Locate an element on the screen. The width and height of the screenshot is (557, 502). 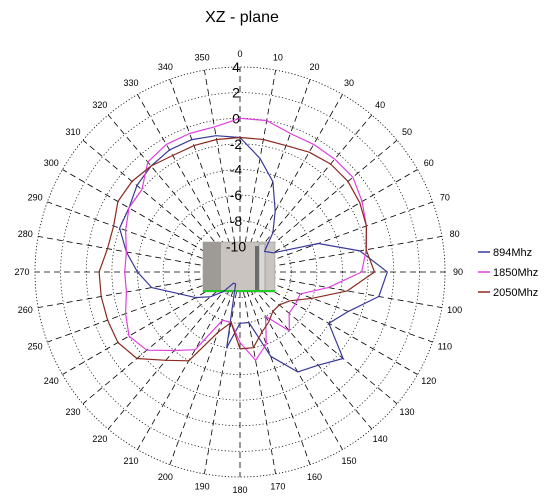
angle-tick-label: 190 is located at coordinates (202, 487).